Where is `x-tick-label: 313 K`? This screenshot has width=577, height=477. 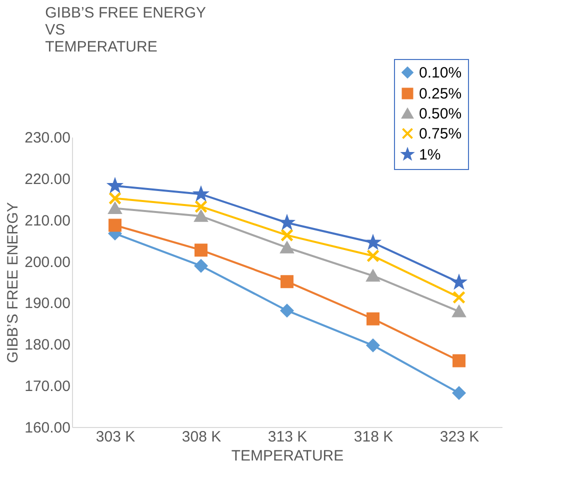
x-tick-label: 313 K is located at coordinates (288, 437).